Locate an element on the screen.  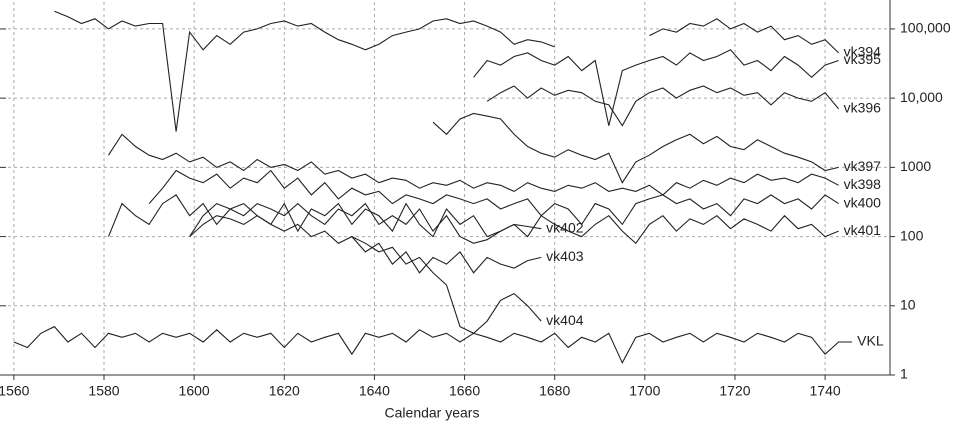
x-tick-label: 1700 is located at coordinates (644, 391).